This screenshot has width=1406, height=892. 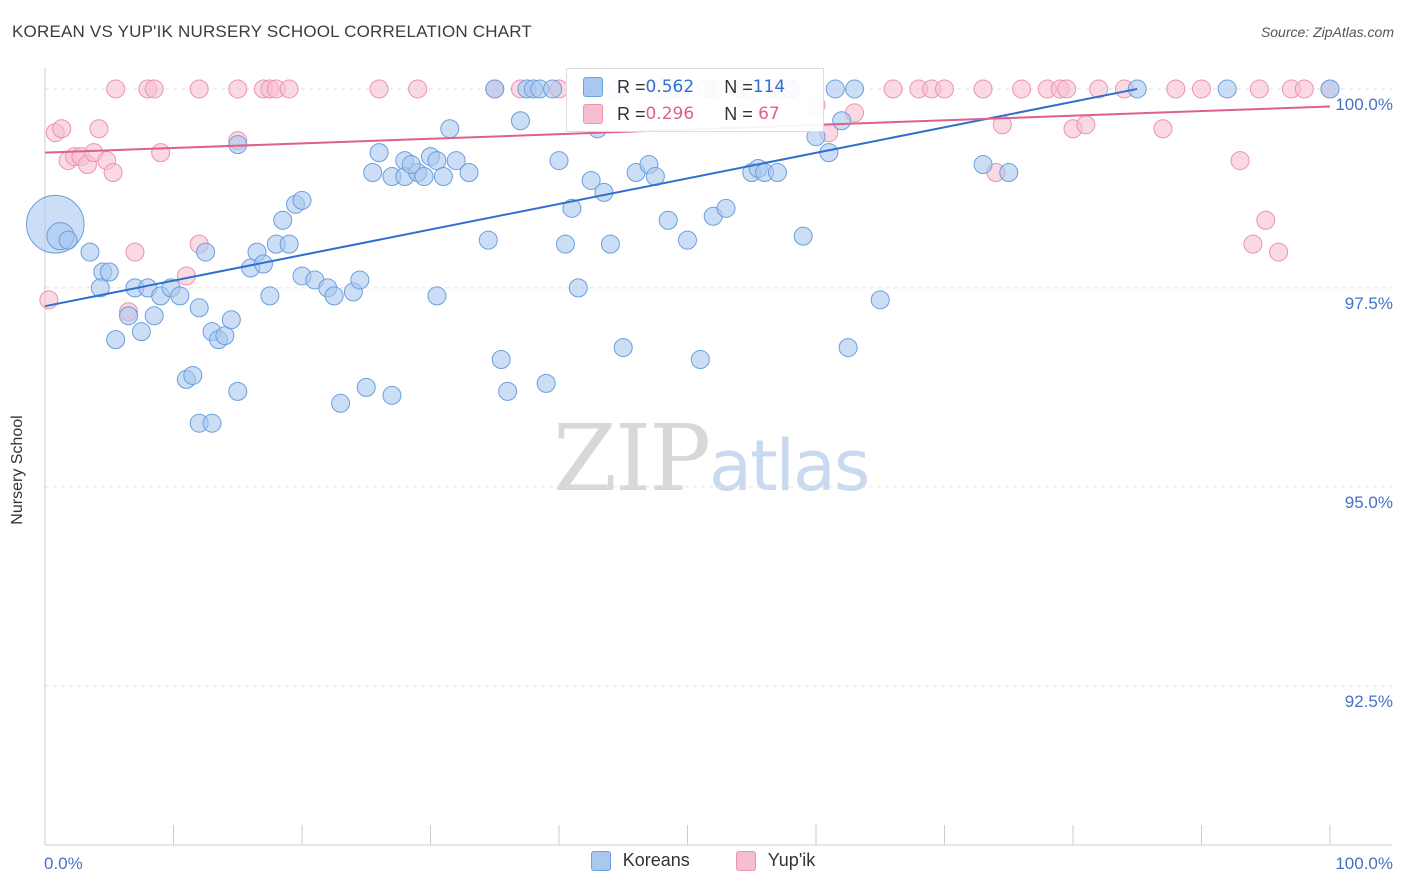 What do you see at coordinates (63, 863) in the screenshot?
I see `x-tick-label: 0.0%` at bounding box center [63, 863].